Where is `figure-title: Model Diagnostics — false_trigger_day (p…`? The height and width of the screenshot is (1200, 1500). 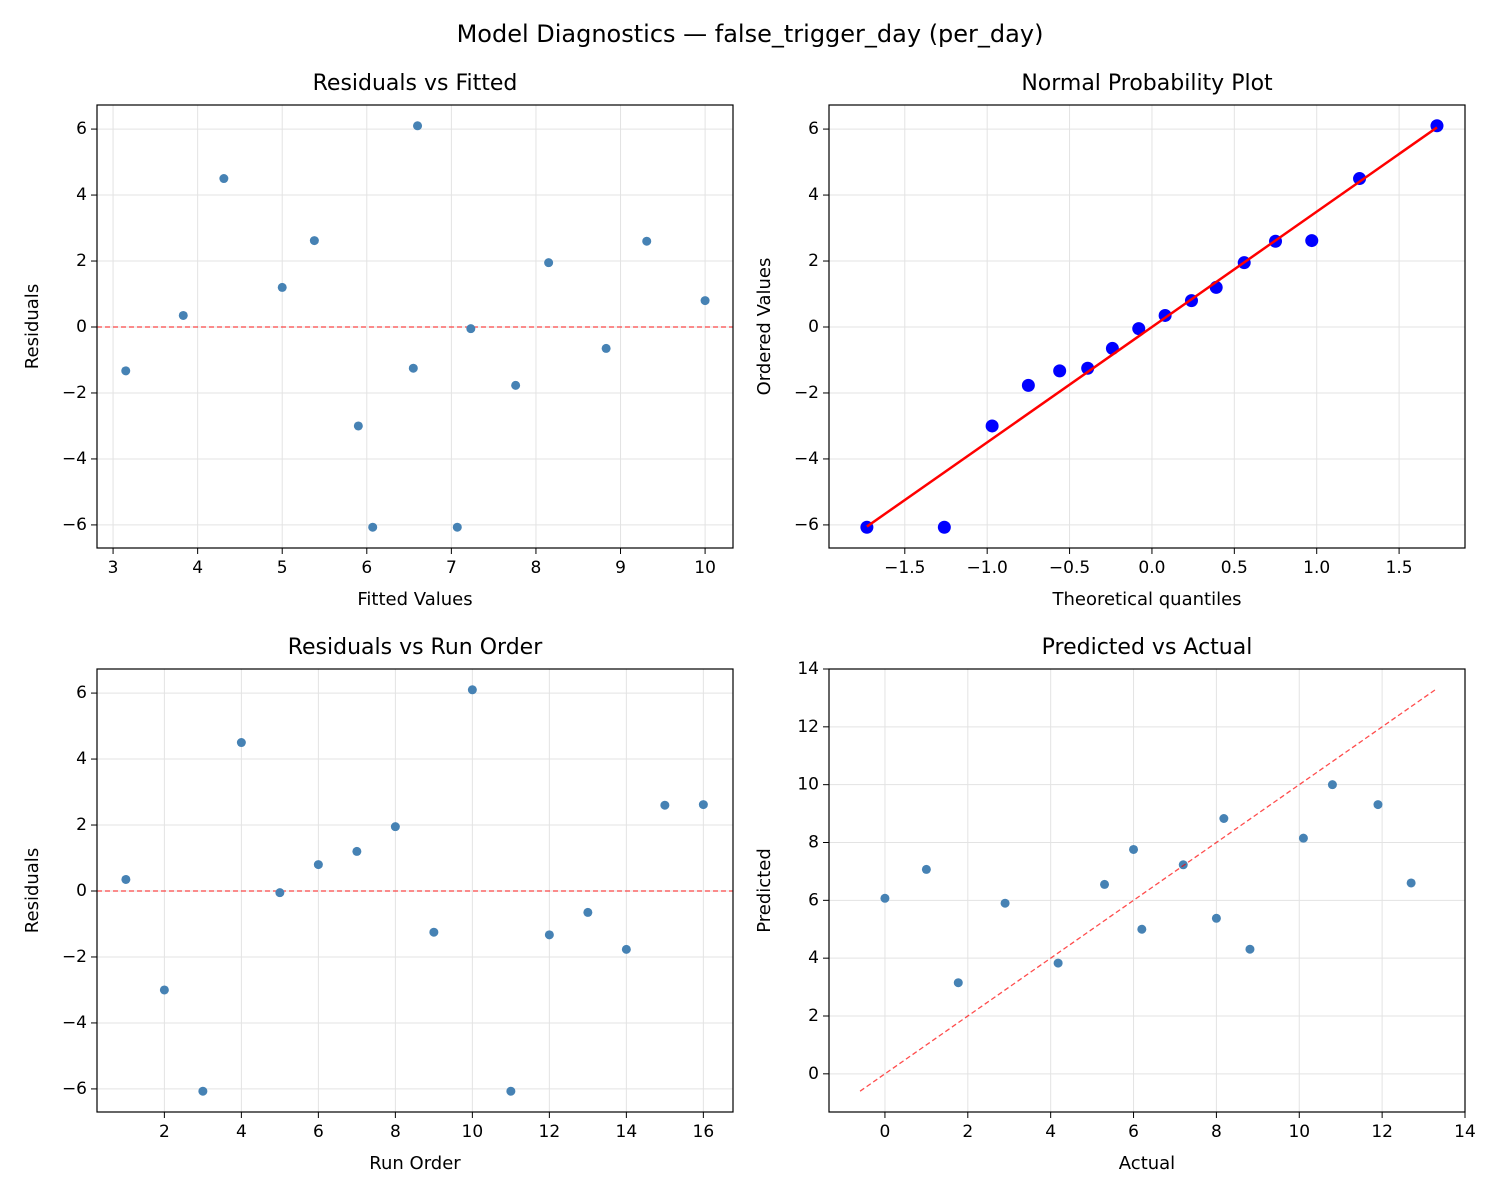 figure-title: Model Diagnostics — false_trigger_day (p… is located at coordinates (750, 34).